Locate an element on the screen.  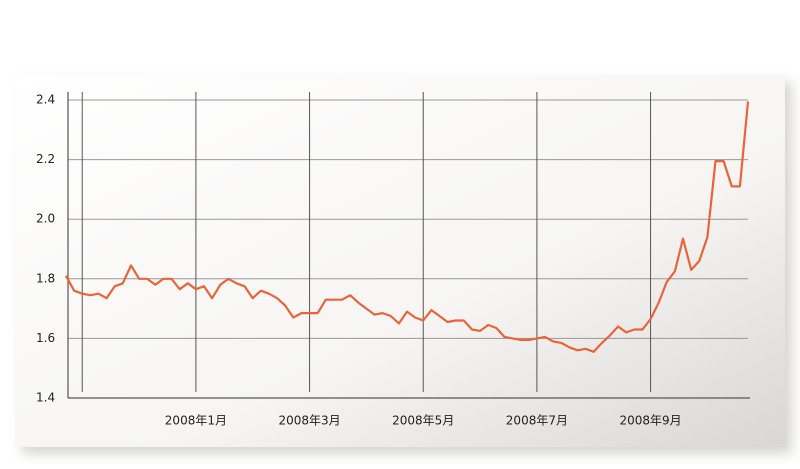
y-tick-label: 1.8 is located at coordinates (45, 278).